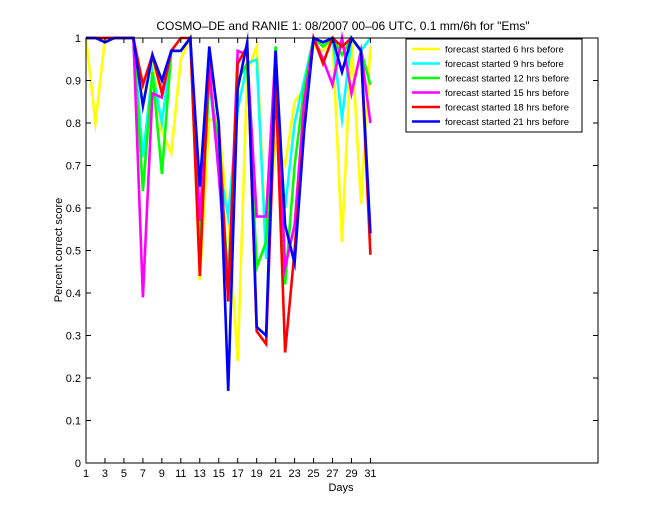 Image resolution: width=660 pixels, height=520 pixels. What do you see at coordinates (238, 474) in the screenshot?
I see `x-tick-label: 17` at bounding box center [238, 474].